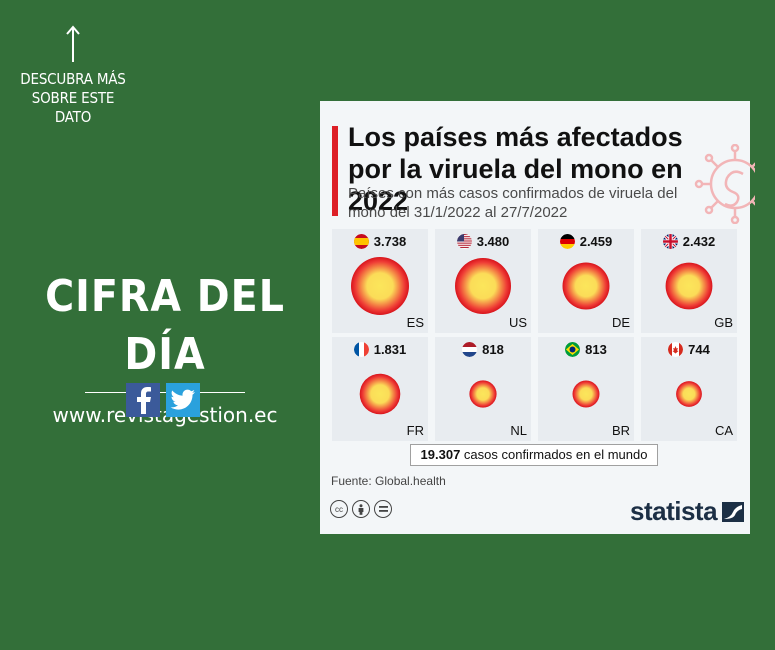  I want to click on nd-icon, so click(383, 509).